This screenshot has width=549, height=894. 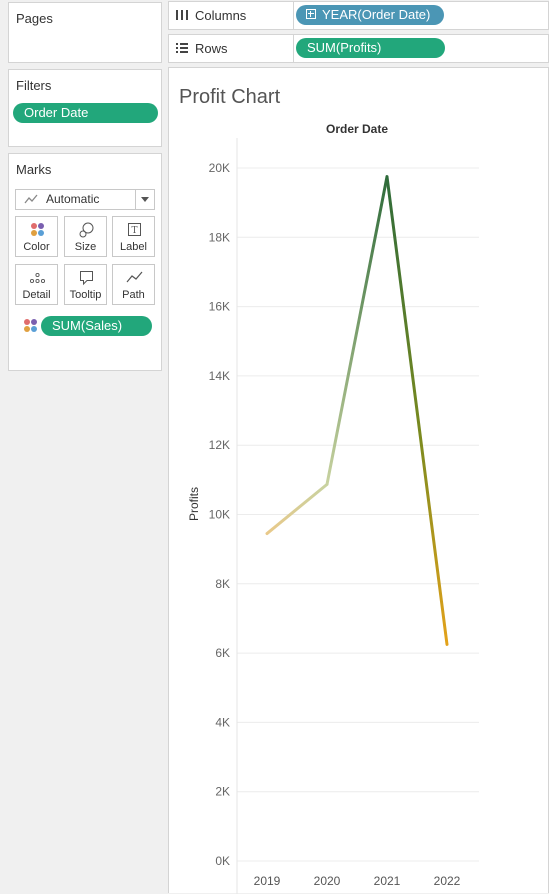 I want to click on filter-pill-order-date: Order Date, so click(x=85, y=113).